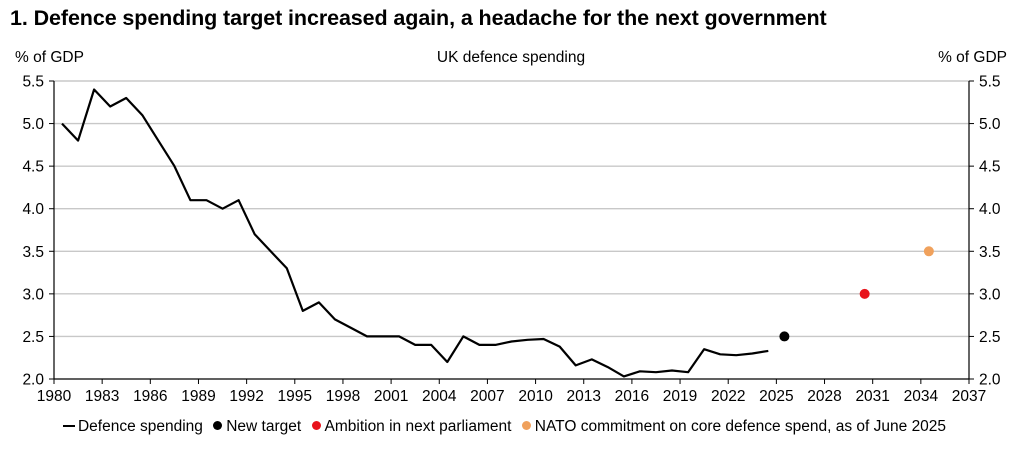  Describe the element at coordinates (439, 396) in the screenshot. I see `x-tick-label: 2004` at that location.